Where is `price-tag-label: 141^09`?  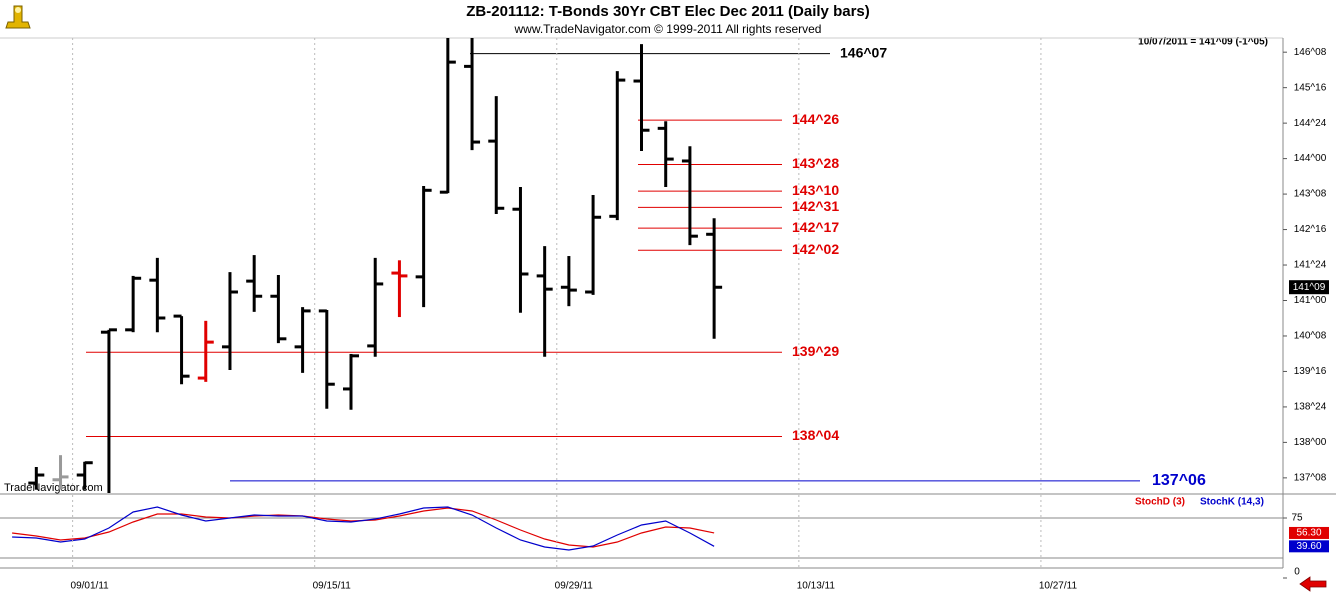
price-tag-label: 141^09 is located at coordinates (1309, 287).